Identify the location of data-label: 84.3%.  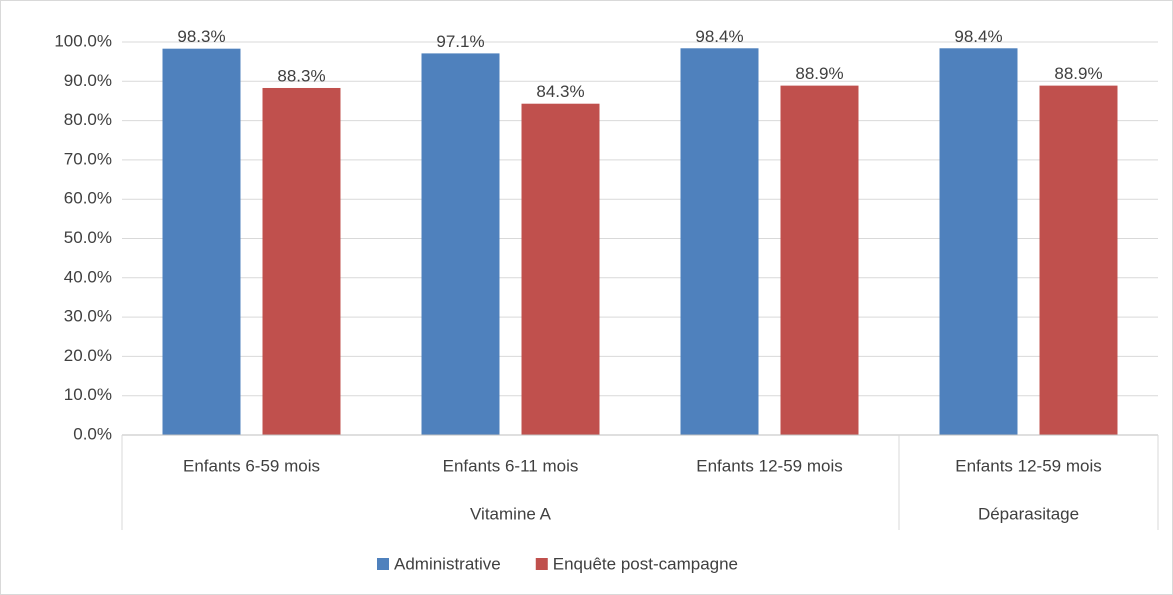
(560, 91).